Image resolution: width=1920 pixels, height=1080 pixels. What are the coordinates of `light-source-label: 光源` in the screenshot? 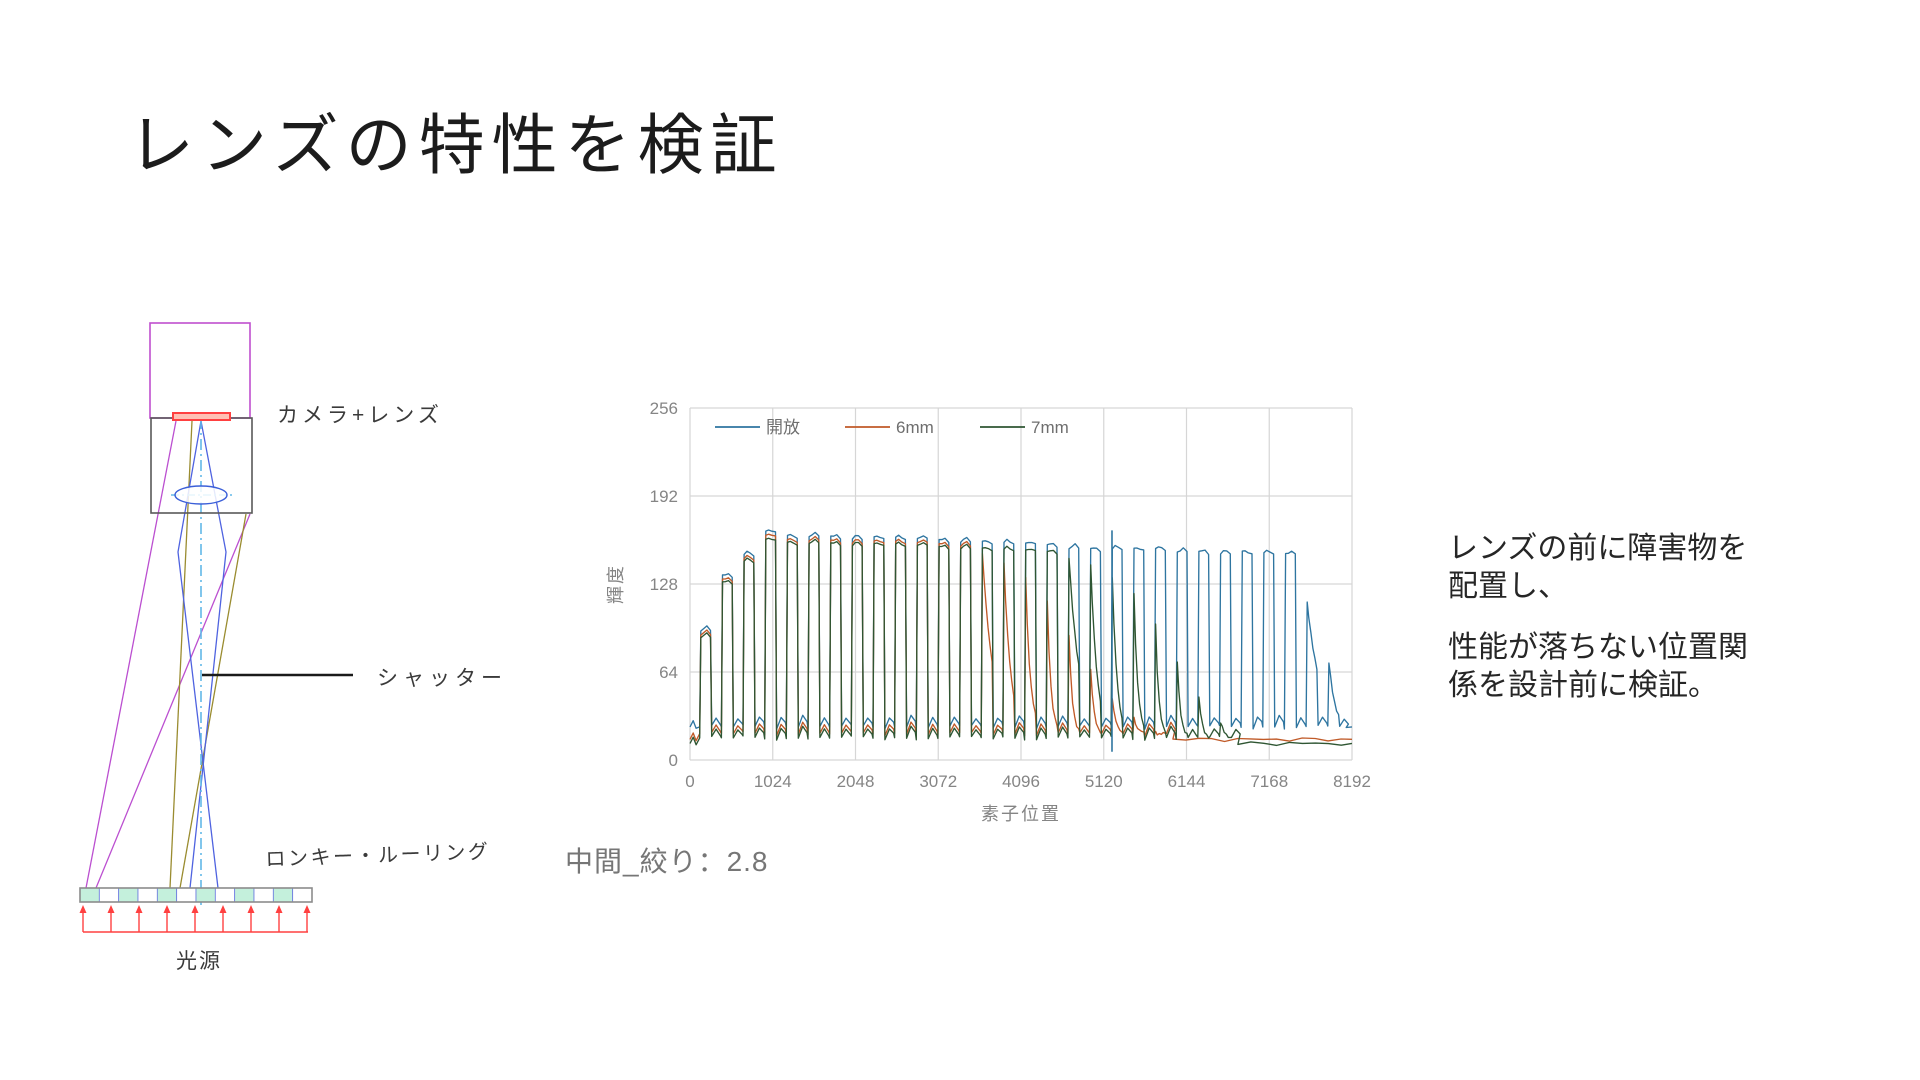 It's located at (199, 961).